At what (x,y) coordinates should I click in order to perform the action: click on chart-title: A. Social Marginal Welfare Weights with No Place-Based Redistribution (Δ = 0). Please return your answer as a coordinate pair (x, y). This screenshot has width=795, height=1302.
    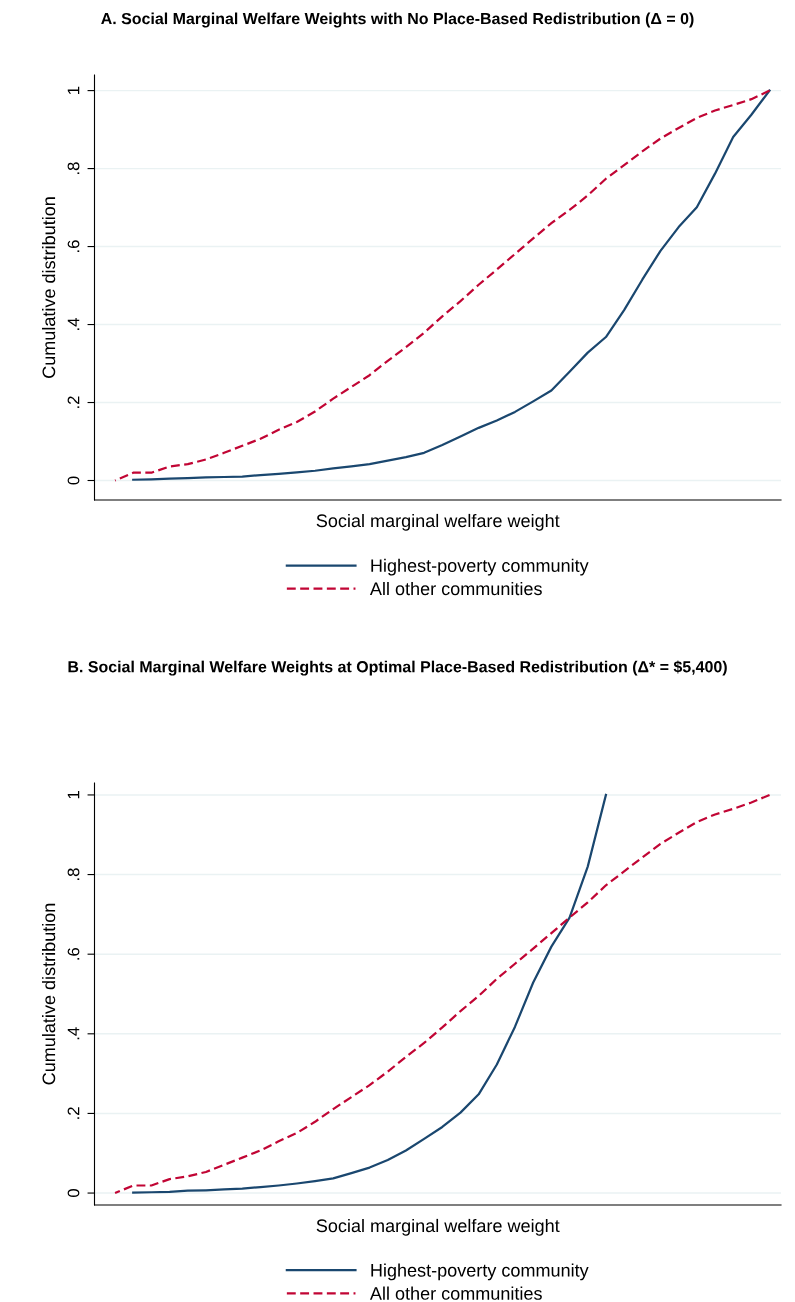
    Looking at the image, I should click on (397, 20).